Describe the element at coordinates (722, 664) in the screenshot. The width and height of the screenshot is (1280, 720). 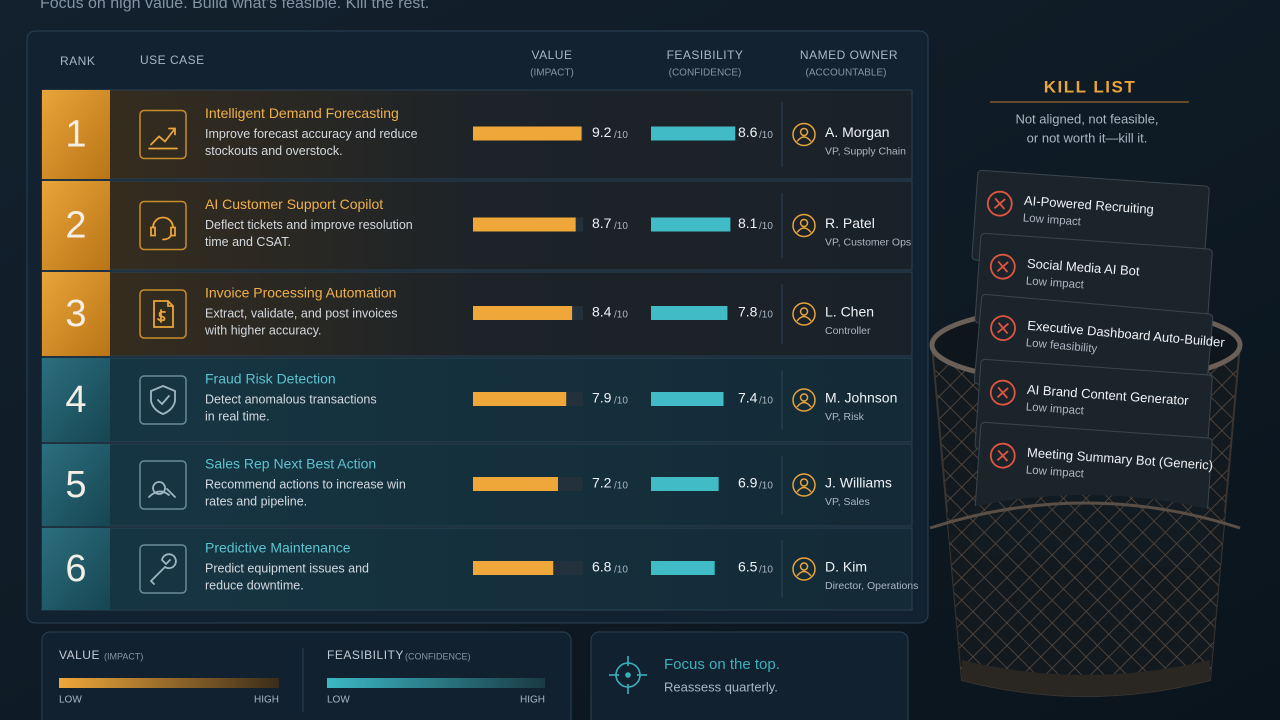
I see `footer-headline: Focus on the top.` at that location.